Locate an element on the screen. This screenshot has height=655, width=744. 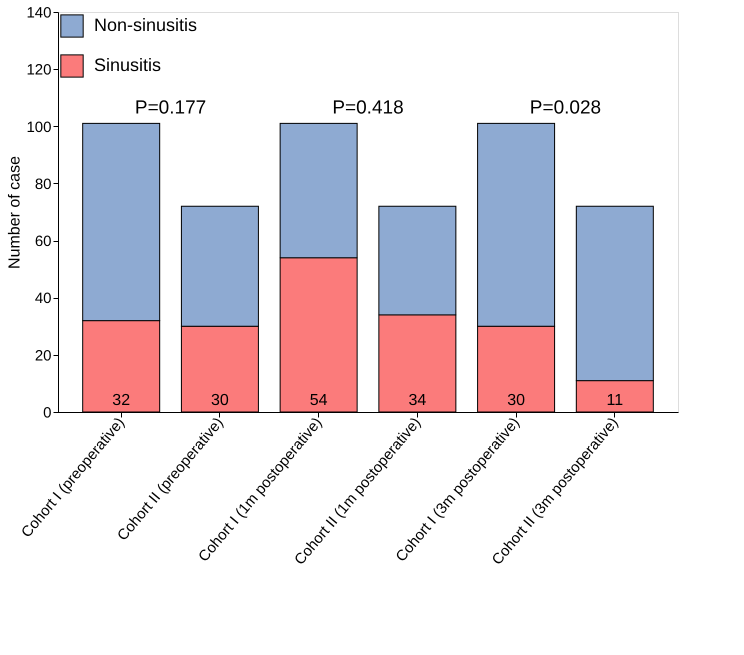
annotation: P=0.028 is located at coordinates (566, 107).